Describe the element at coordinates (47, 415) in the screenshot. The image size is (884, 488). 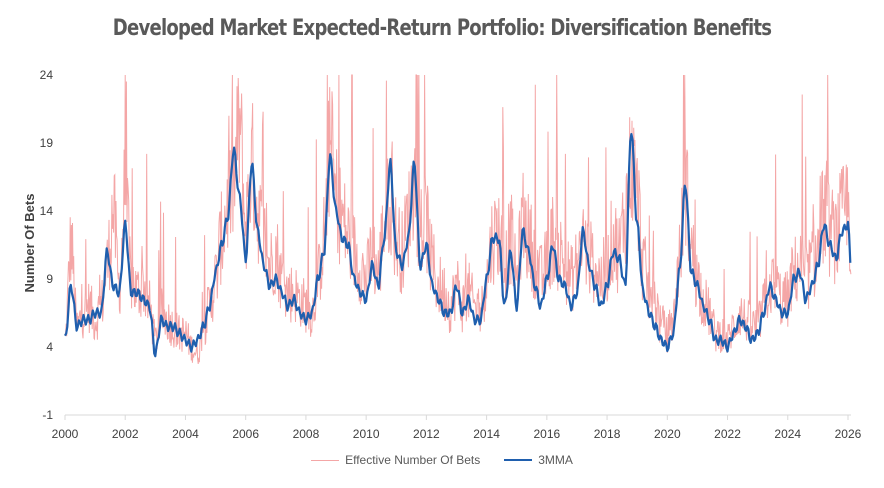
I see `y-tick-label: -1` at that location.